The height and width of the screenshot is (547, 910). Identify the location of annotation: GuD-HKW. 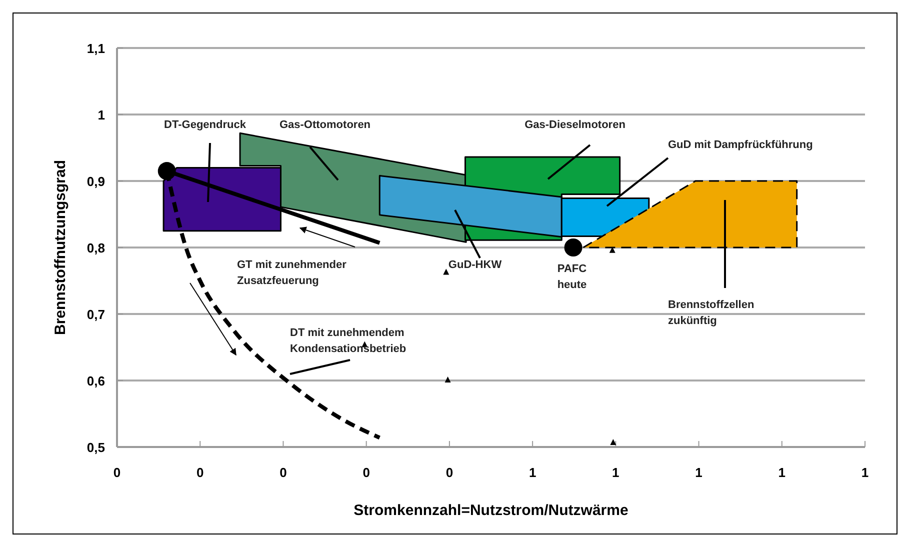
(475, 265).